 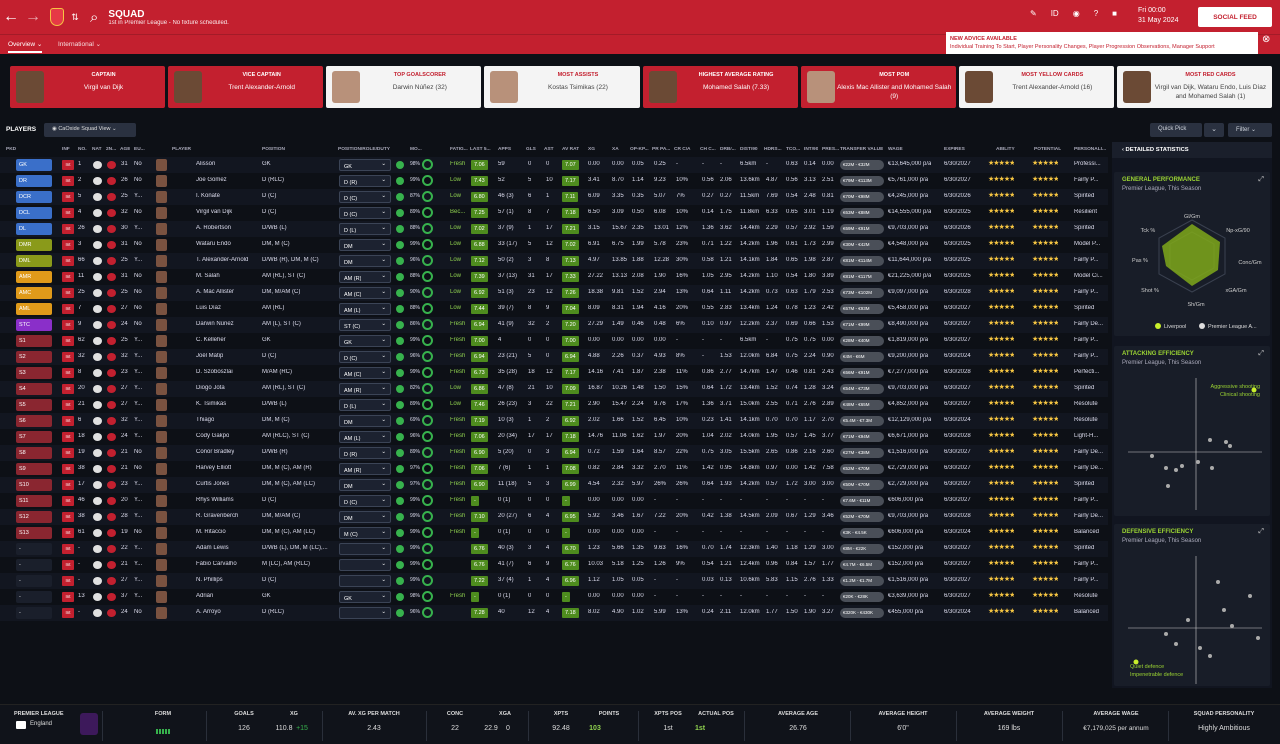 I want to click on selection-position: S8, so click(x=34, y=453).